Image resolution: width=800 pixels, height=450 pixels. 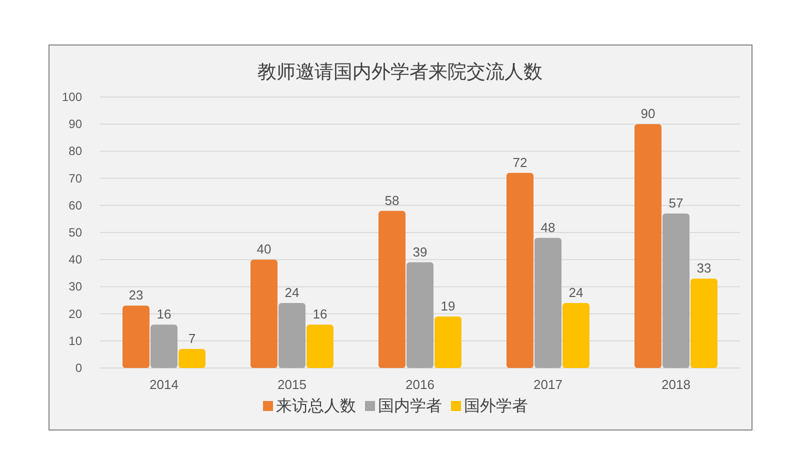 What do you see at coordinates (410, 406) in the screenshot?
I see `legend-label: 国内学者` at bounding box center [410, 406].